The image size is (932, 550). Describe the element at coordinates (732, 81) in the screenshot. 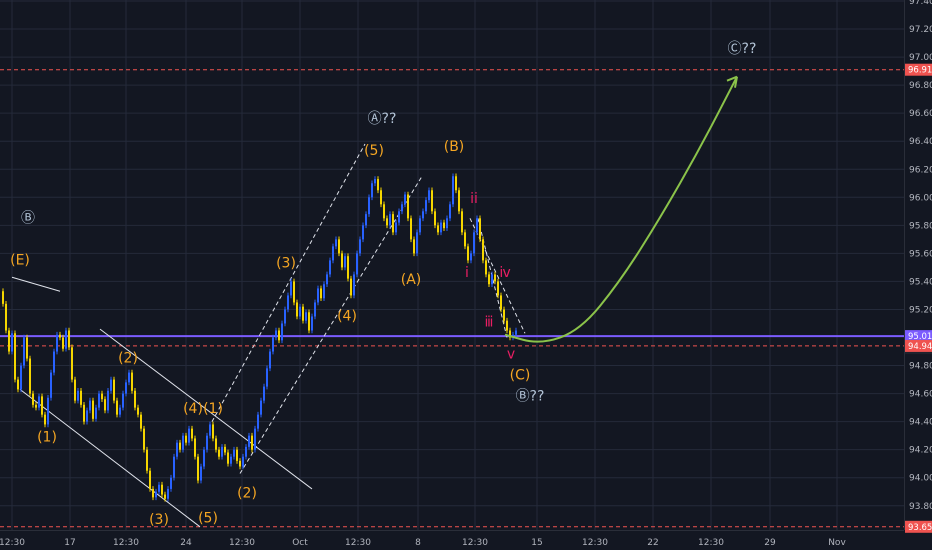

I see `projection-arrowhead` at that location.